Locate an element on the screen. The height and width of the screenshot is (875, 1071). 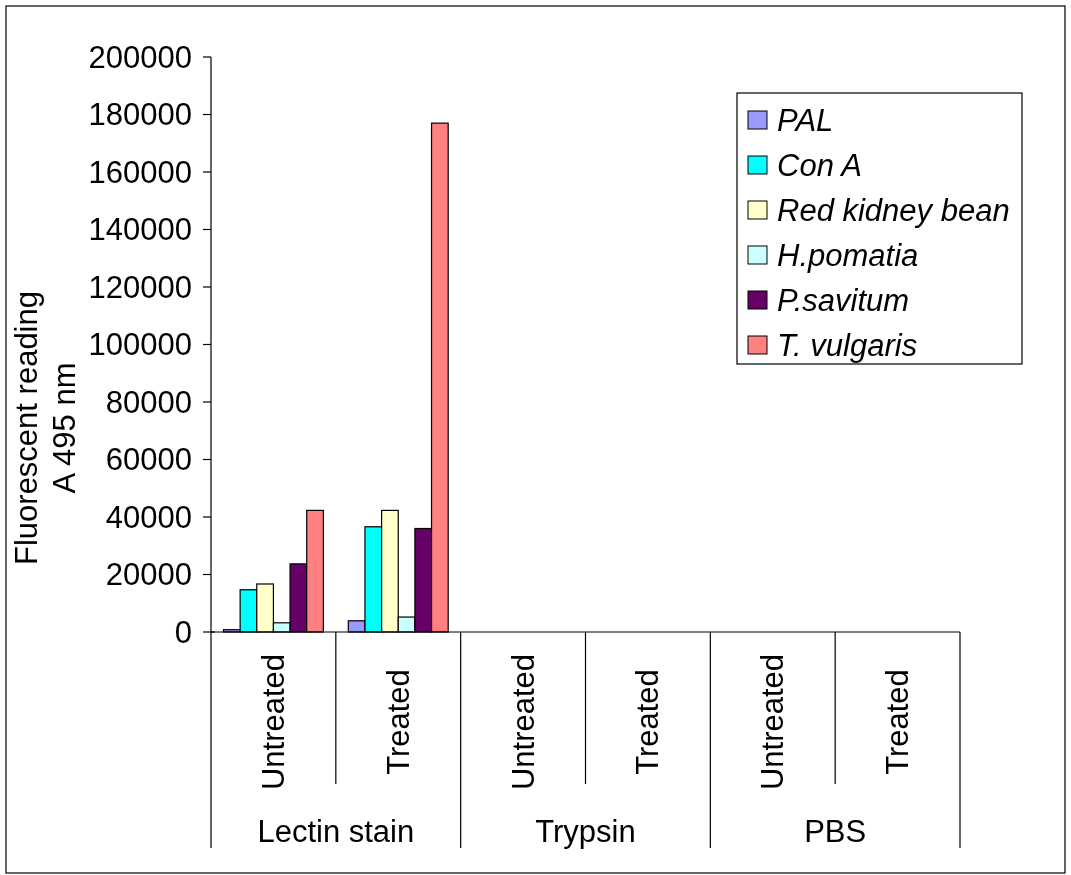
y-tick-label: 20000 is located at coordinates (148, 574).